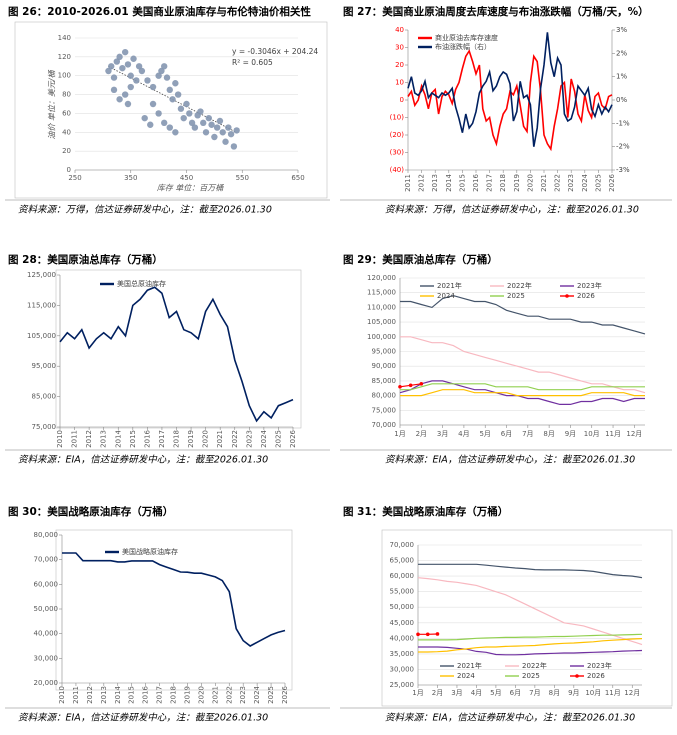 The height and width of the screenshot is (735, 677). Describe the element at coordinates (64, 76) in the screenshot. I see `y-tick-label: 100` at that location.